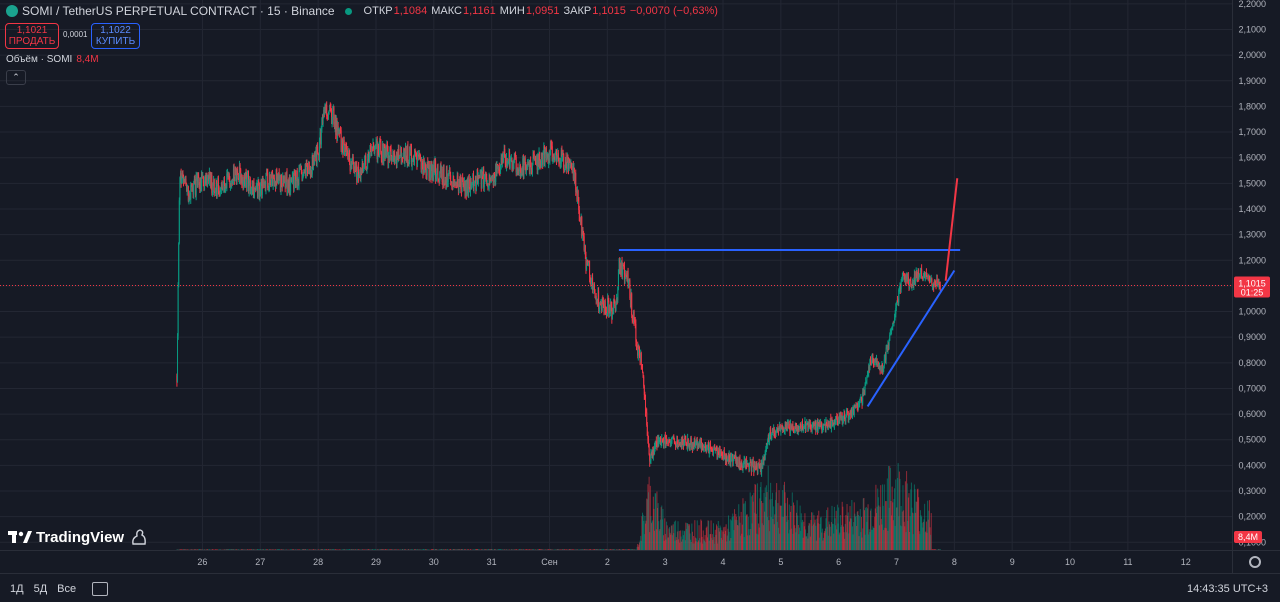  Describe the element at coordinates (40, 588) in the screenshot. I see `range-5d-button: 5Д` at that location.